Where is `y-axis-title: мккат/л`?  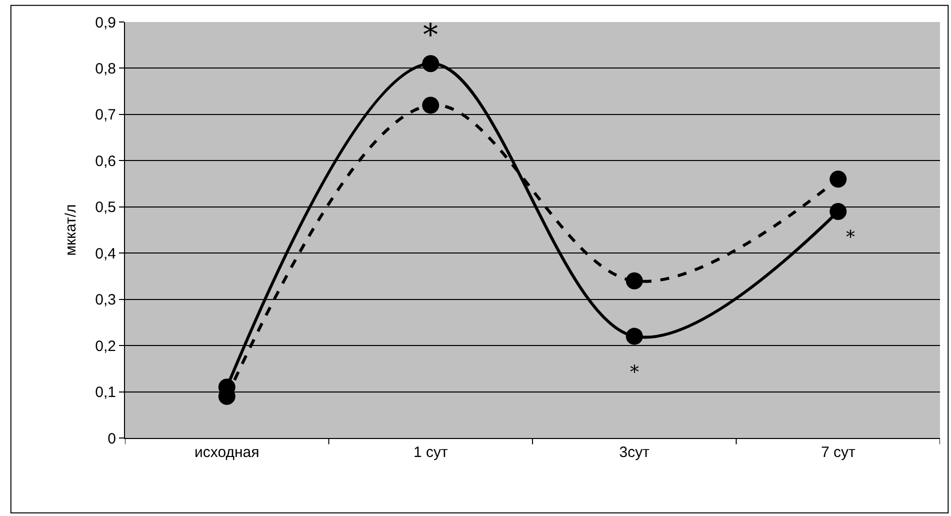
y-axis-title: мккат/л is located at coordinates (71, 230).